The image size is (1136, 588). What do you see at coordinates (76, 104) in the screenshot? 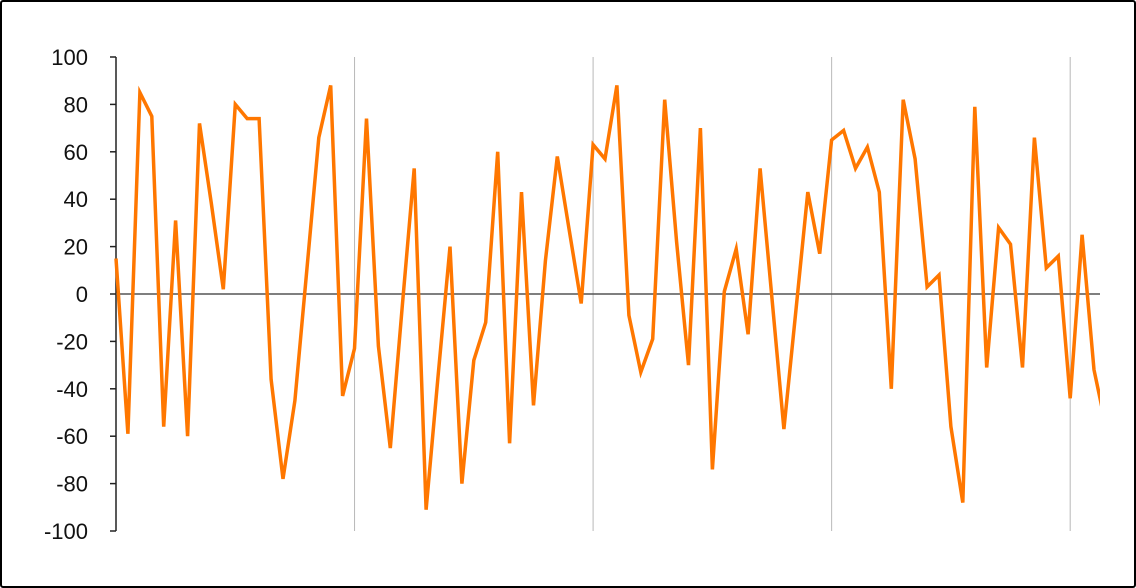
I see `y-tick-label: 80` at bounding box center [76, 104].